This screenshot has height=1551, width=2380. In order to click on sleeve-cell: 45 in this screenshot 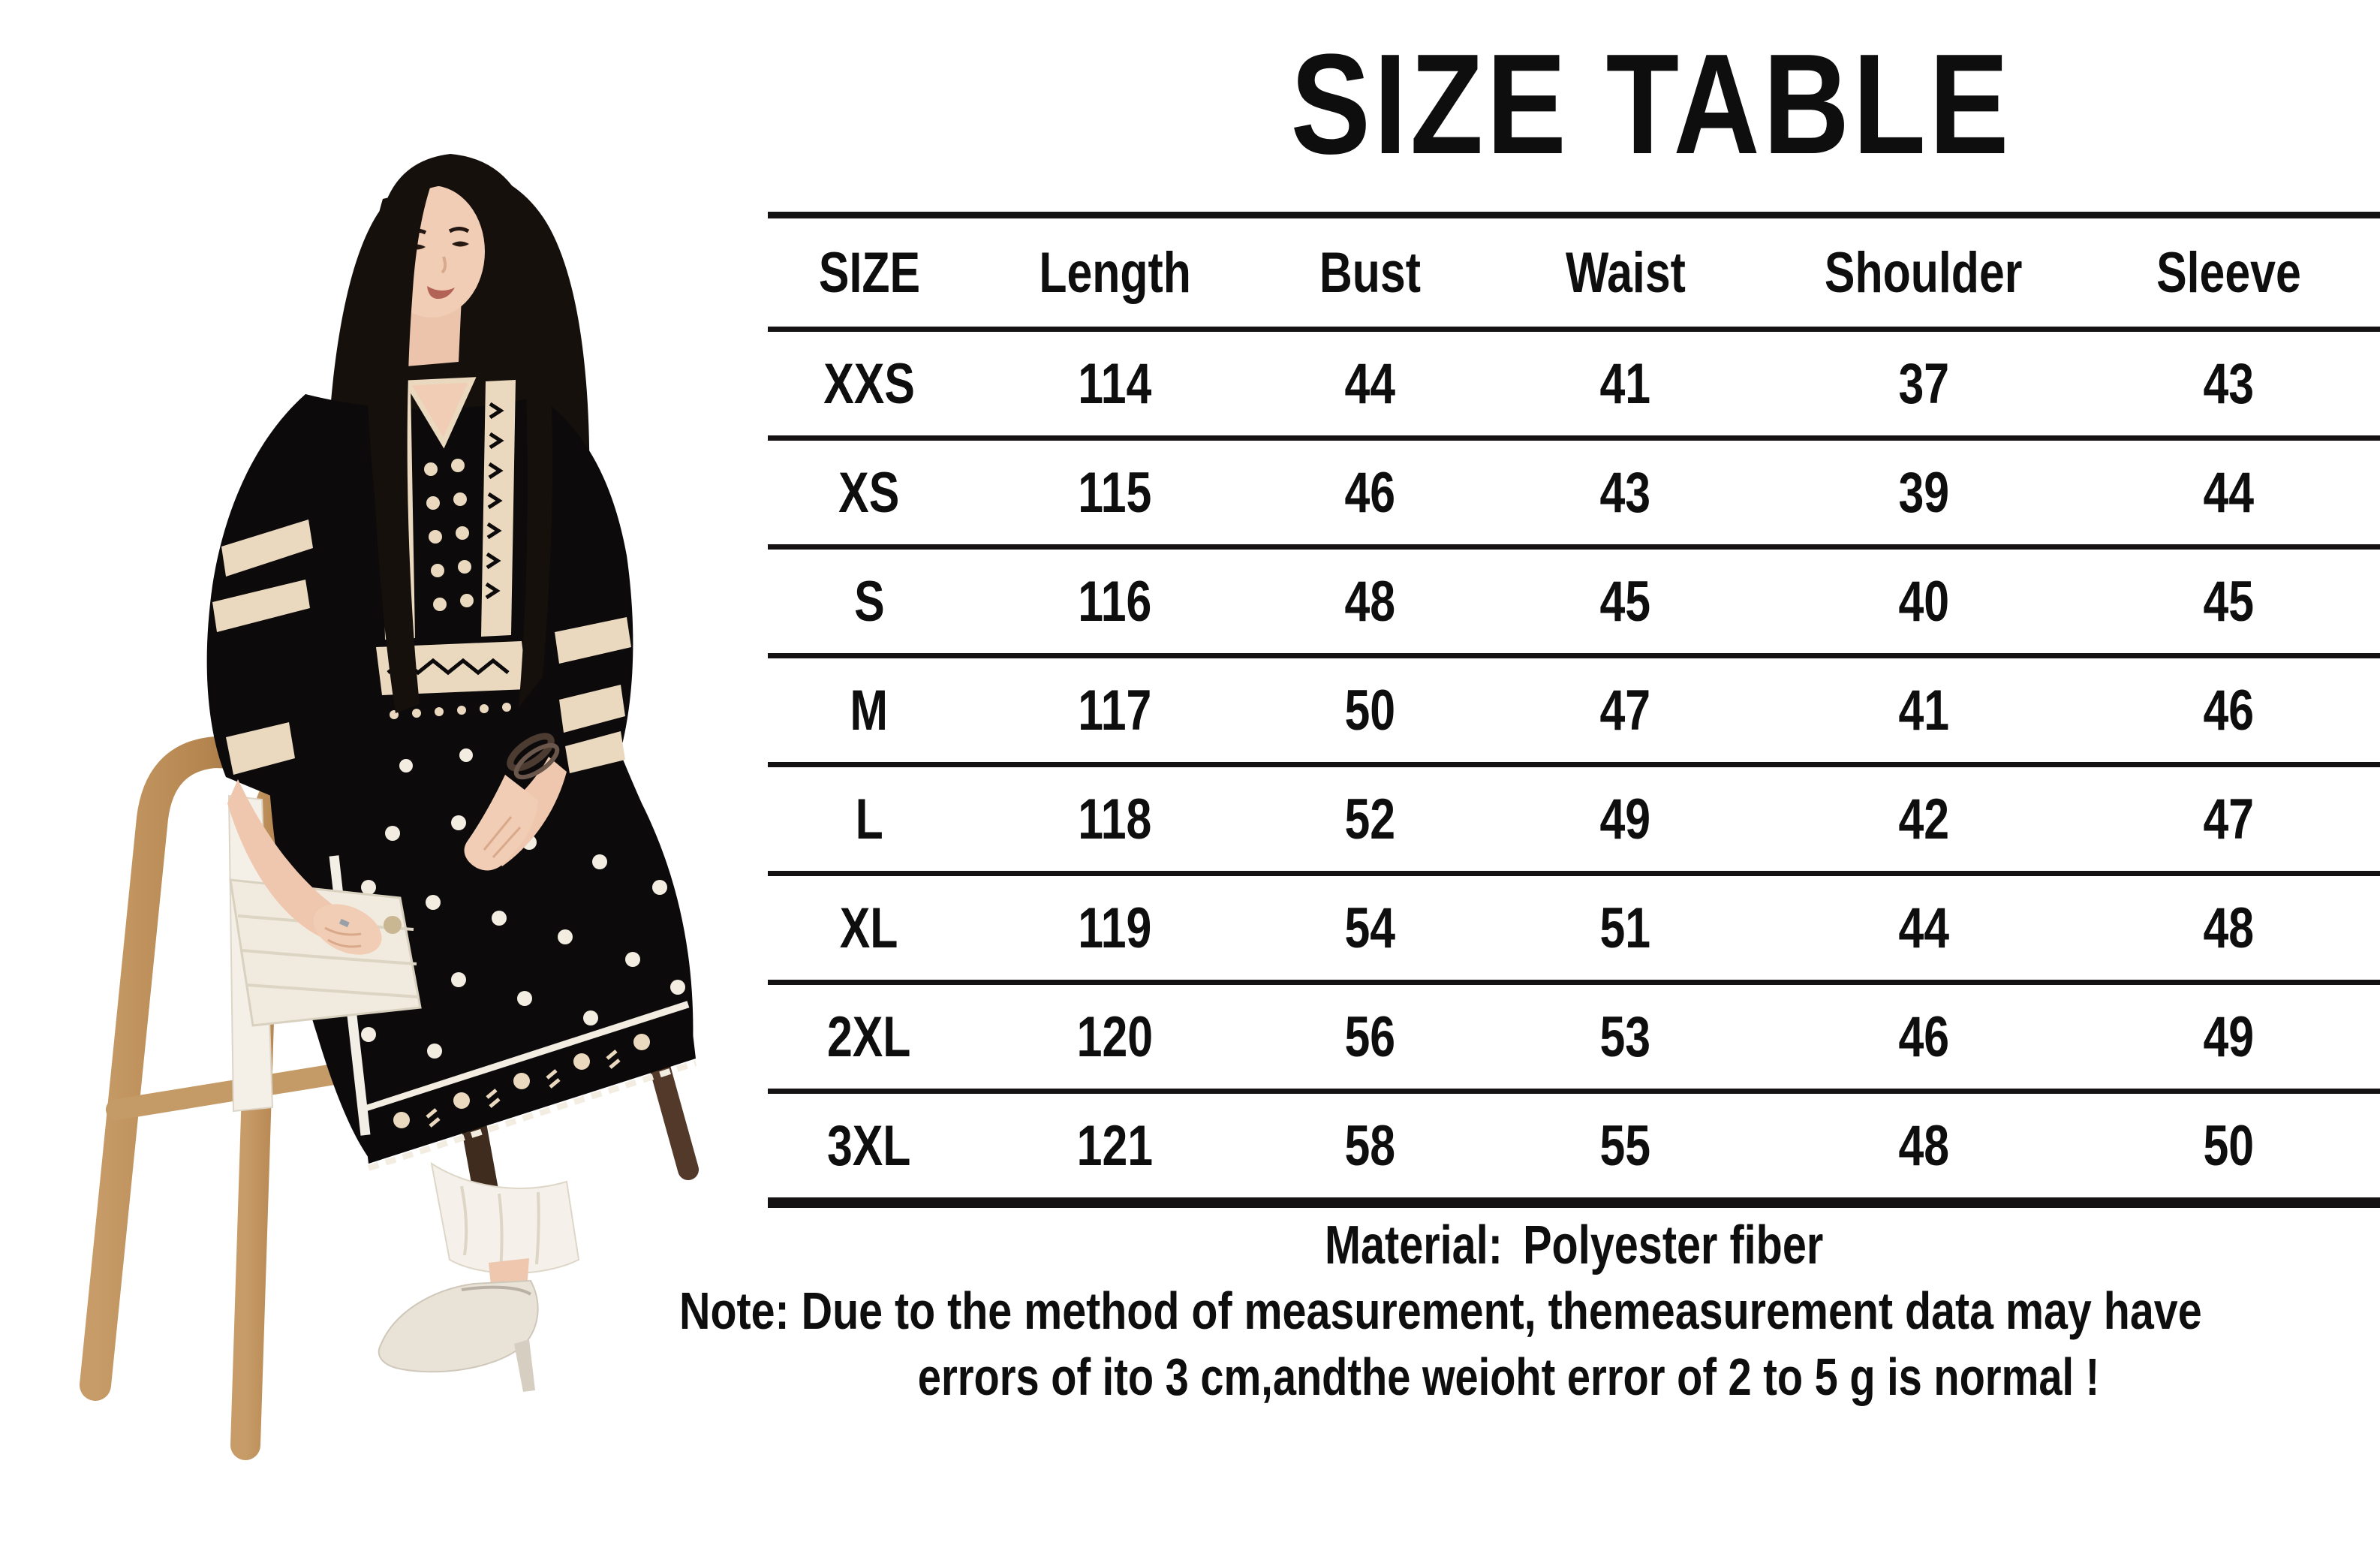, I will do `click(2229, 601)`.